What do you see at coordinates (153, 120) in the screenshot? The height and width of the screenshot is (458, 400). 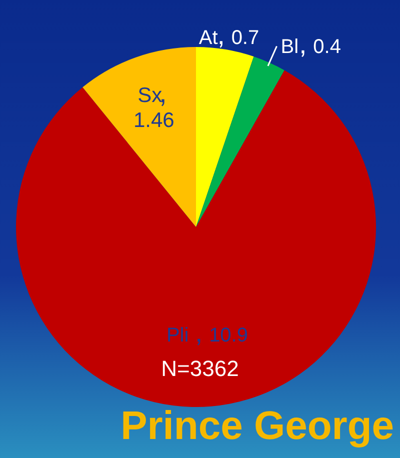 I see `data-label: 1.46` at bounding box center [153, 120].